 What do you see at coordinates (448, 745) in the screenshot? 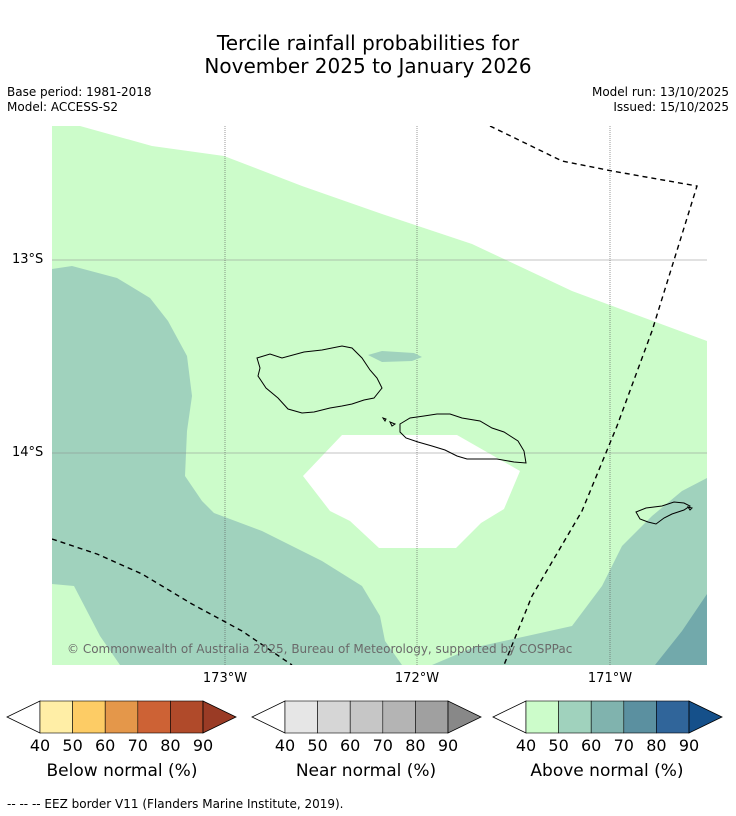
I see `colorbar-near-tick-90: 90` at bounding box center [448, 745].